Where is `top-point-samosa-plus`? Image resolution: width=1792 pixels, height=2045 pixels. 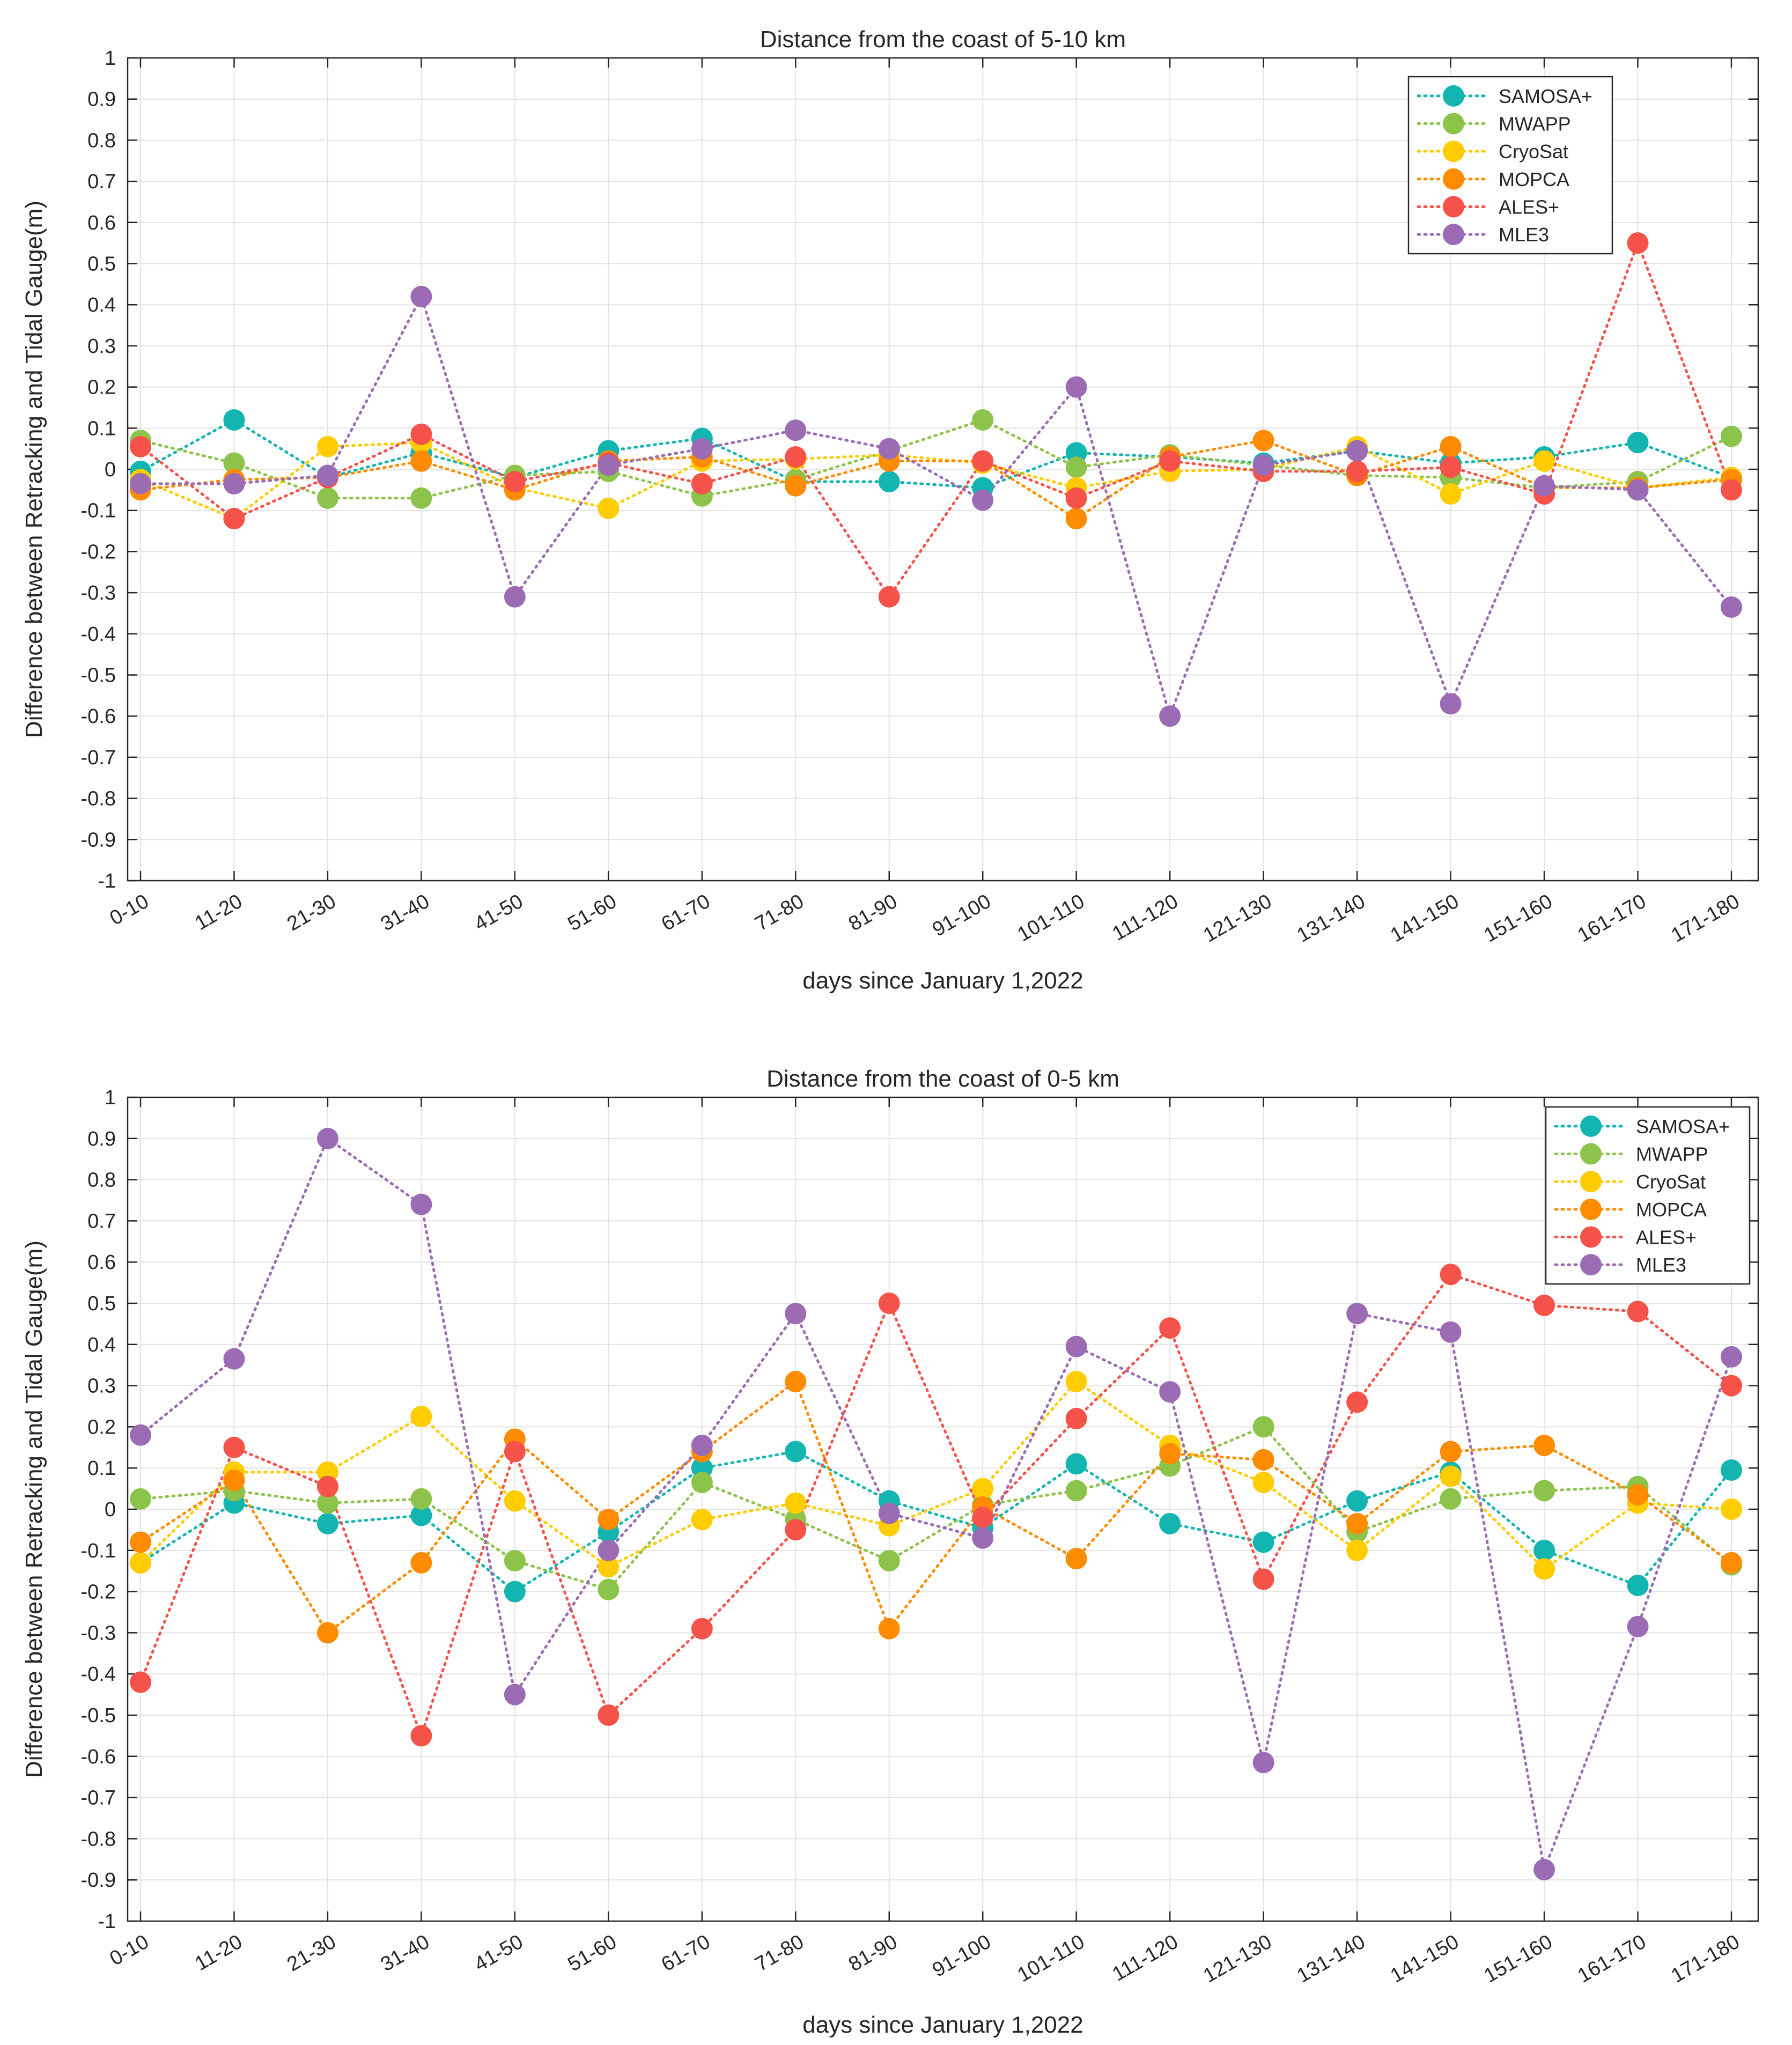 top-point-samosa-plus is located at coordinates (234, 420).